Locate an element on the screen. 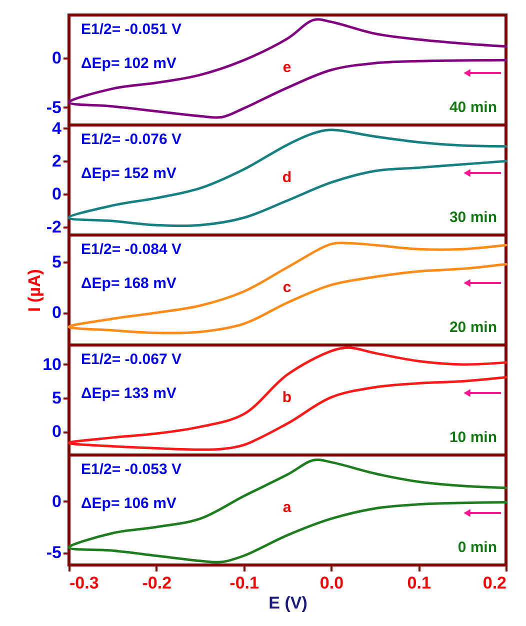 The height and width of the screenshot is (626, 526). annotation: b is located at coordinates (287, 397).